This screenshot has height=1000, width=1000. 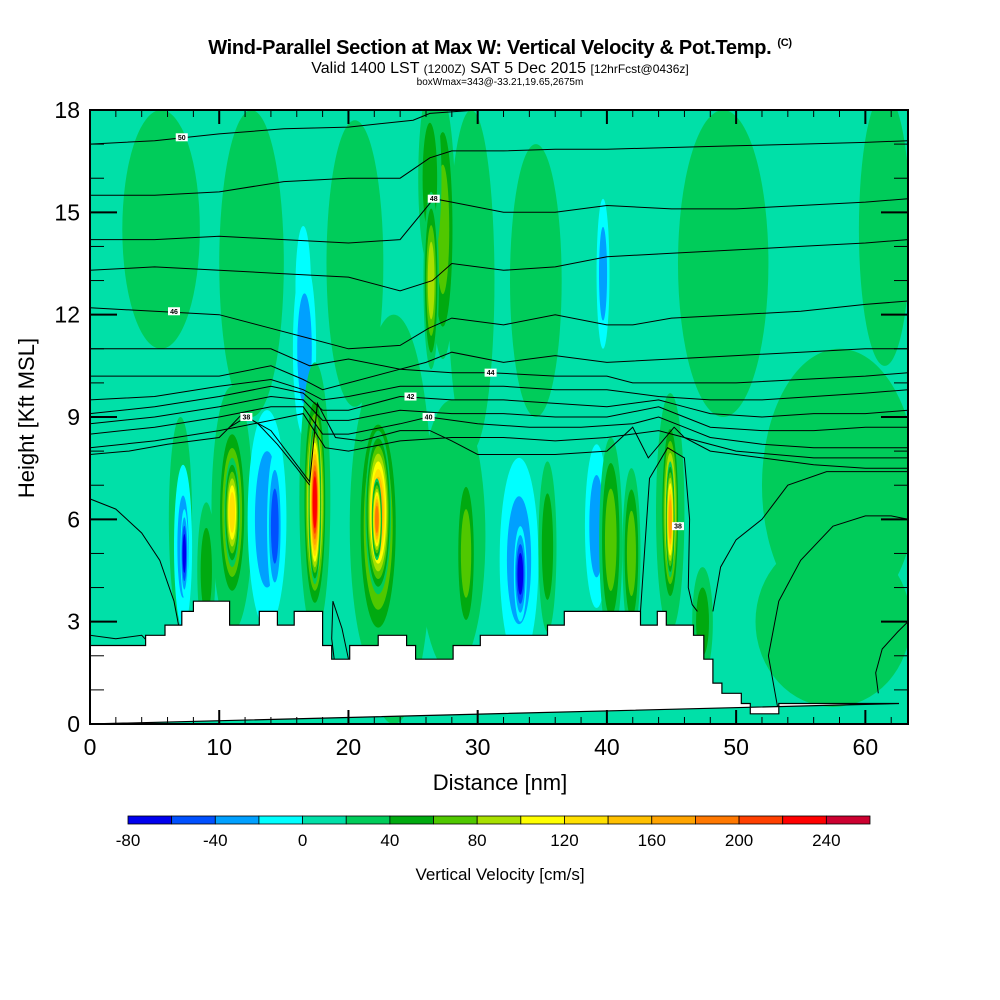 I want to click on contour-label: 46, so click(x=173, y=311).